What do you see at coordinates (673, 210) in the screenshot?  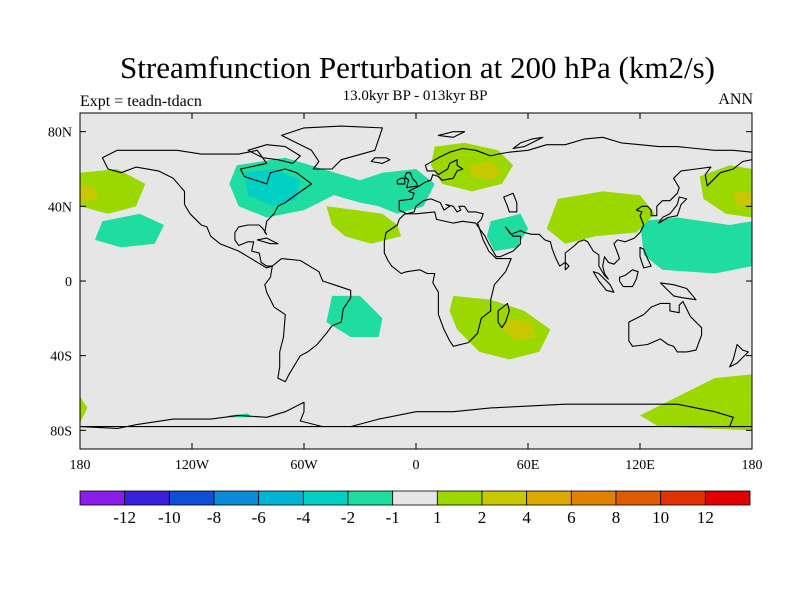 I see `coastline-japan` at bounding box center [673, 210].